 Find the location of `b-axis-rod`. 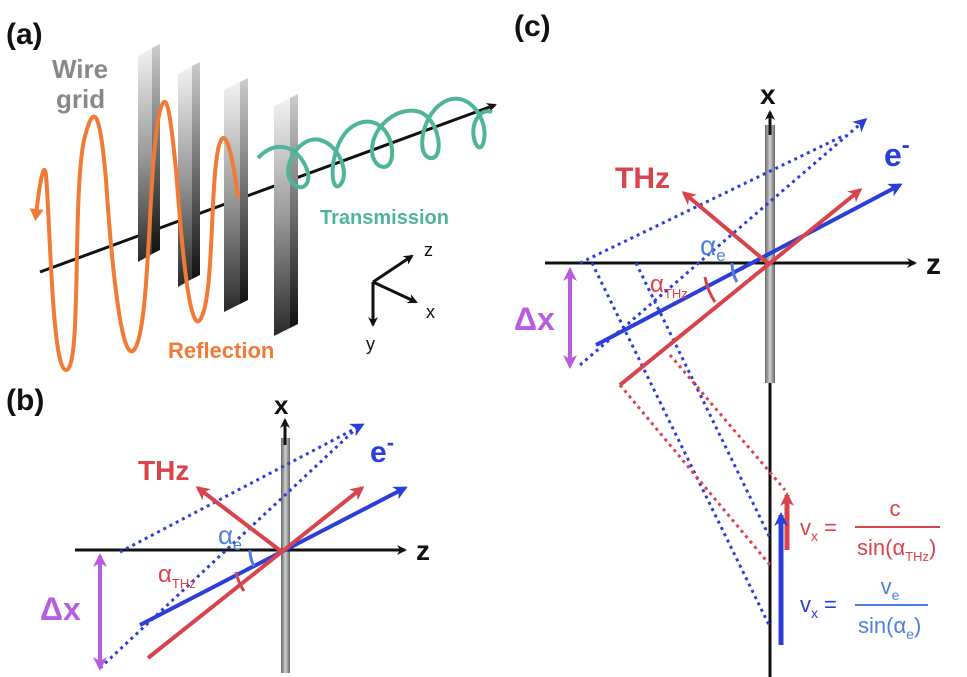

b-axis-rod is located at coordinates (285, 555).